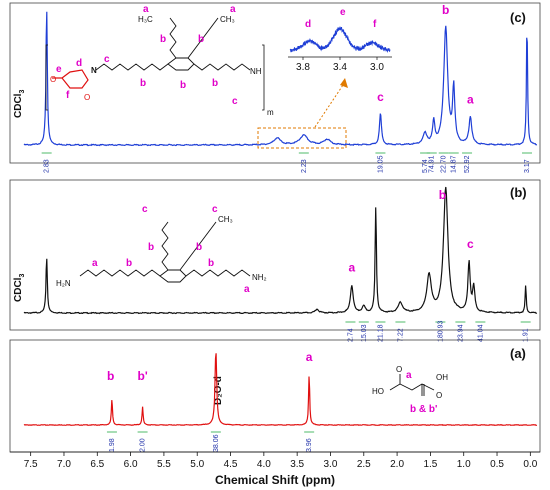 The width and height of the screenshot is (550, 490). What do you see at coordinates (31, 464) in the screenshot?
I see `x-tick-label-0: 7.5` at bounding box center [31, 464].